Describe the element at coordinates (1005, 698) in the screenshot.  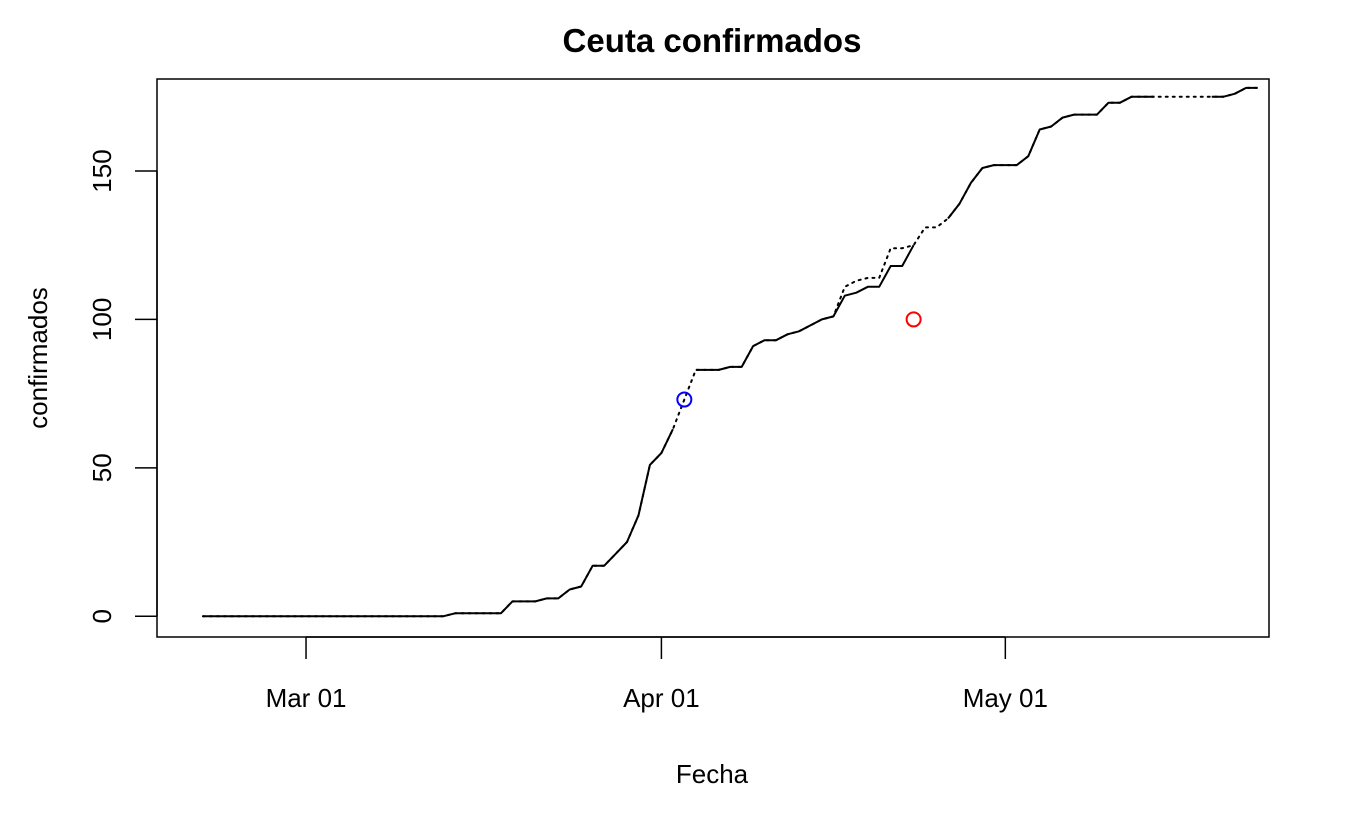
I see `x-tick-label: May 01` at that location.